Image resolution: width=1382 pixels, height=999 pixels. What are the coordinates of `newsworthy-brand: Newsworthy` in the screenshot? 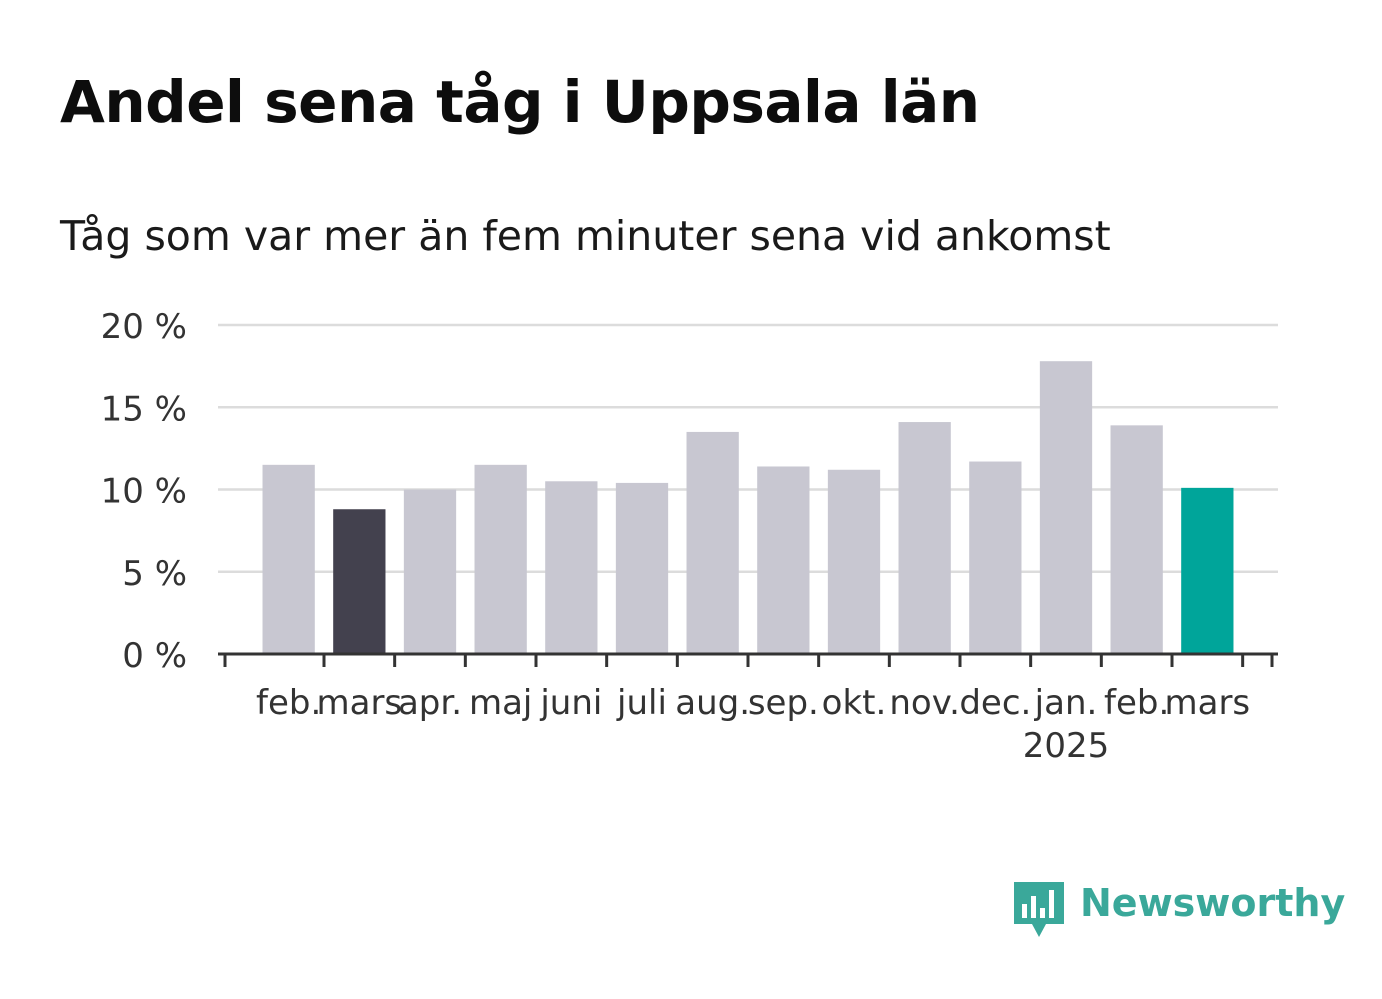 It's located at (1178, 910).